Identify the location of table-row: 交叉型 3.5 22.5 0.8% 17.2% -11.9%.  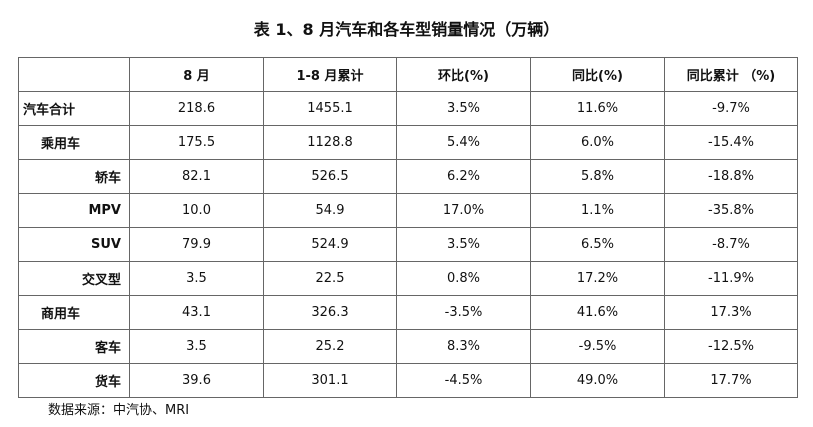
(408, 278).